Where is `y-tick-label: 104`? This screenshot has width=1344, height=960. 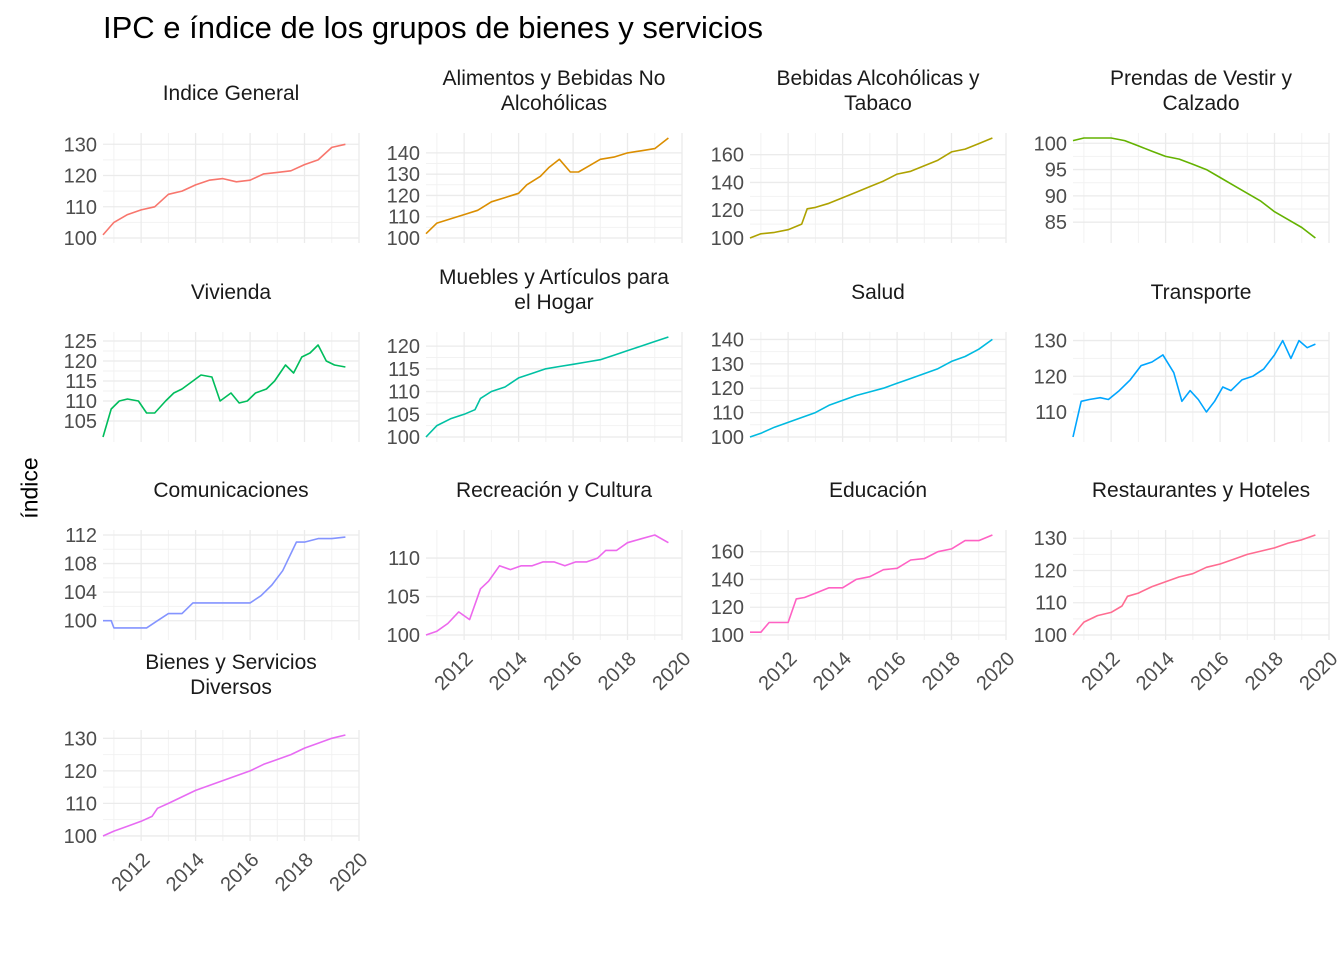
y-tick-label: 104 is located at coordinates (80, 593).